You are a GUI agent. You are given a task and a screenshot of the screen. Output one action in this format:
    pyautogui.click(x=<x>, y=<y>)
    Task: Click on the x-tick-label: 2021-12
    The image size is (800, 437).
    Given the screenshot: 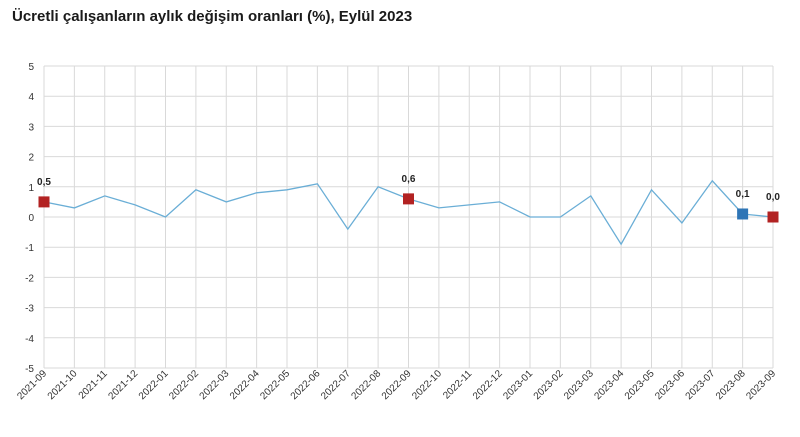 What is the action you would take?
    pyautogui.click(x=124, y=385)
    